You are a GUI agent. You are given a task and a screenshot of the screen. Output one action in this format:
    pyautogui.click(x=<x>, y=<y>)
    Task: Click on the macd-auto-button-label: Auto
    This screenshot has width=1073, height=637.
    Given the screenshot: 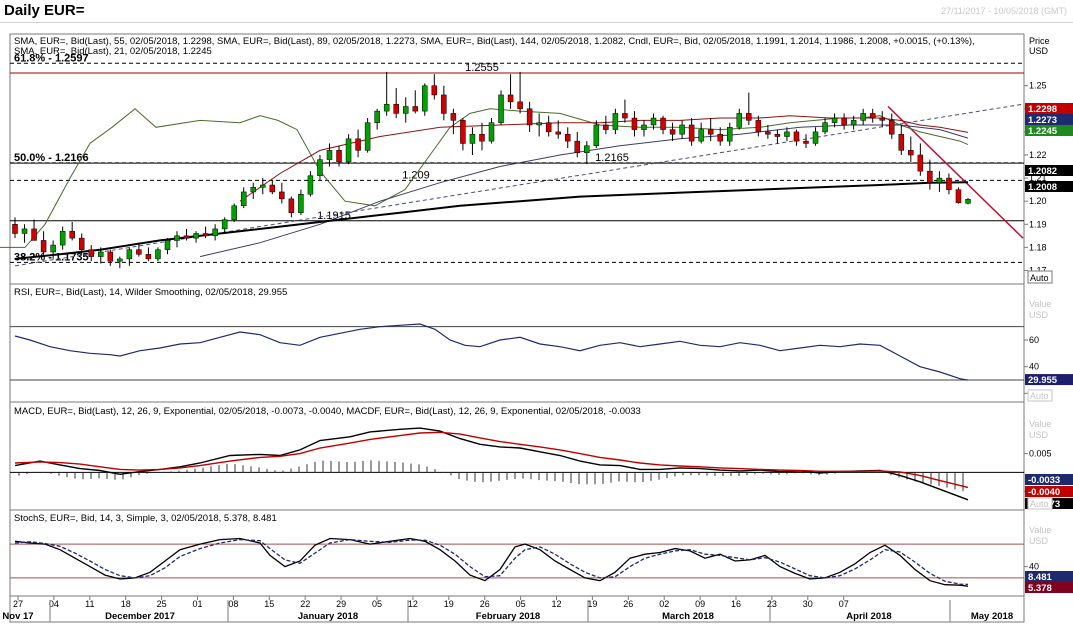 What is the action you would take?
    pyautogui.click(x=1039, y=504)
    